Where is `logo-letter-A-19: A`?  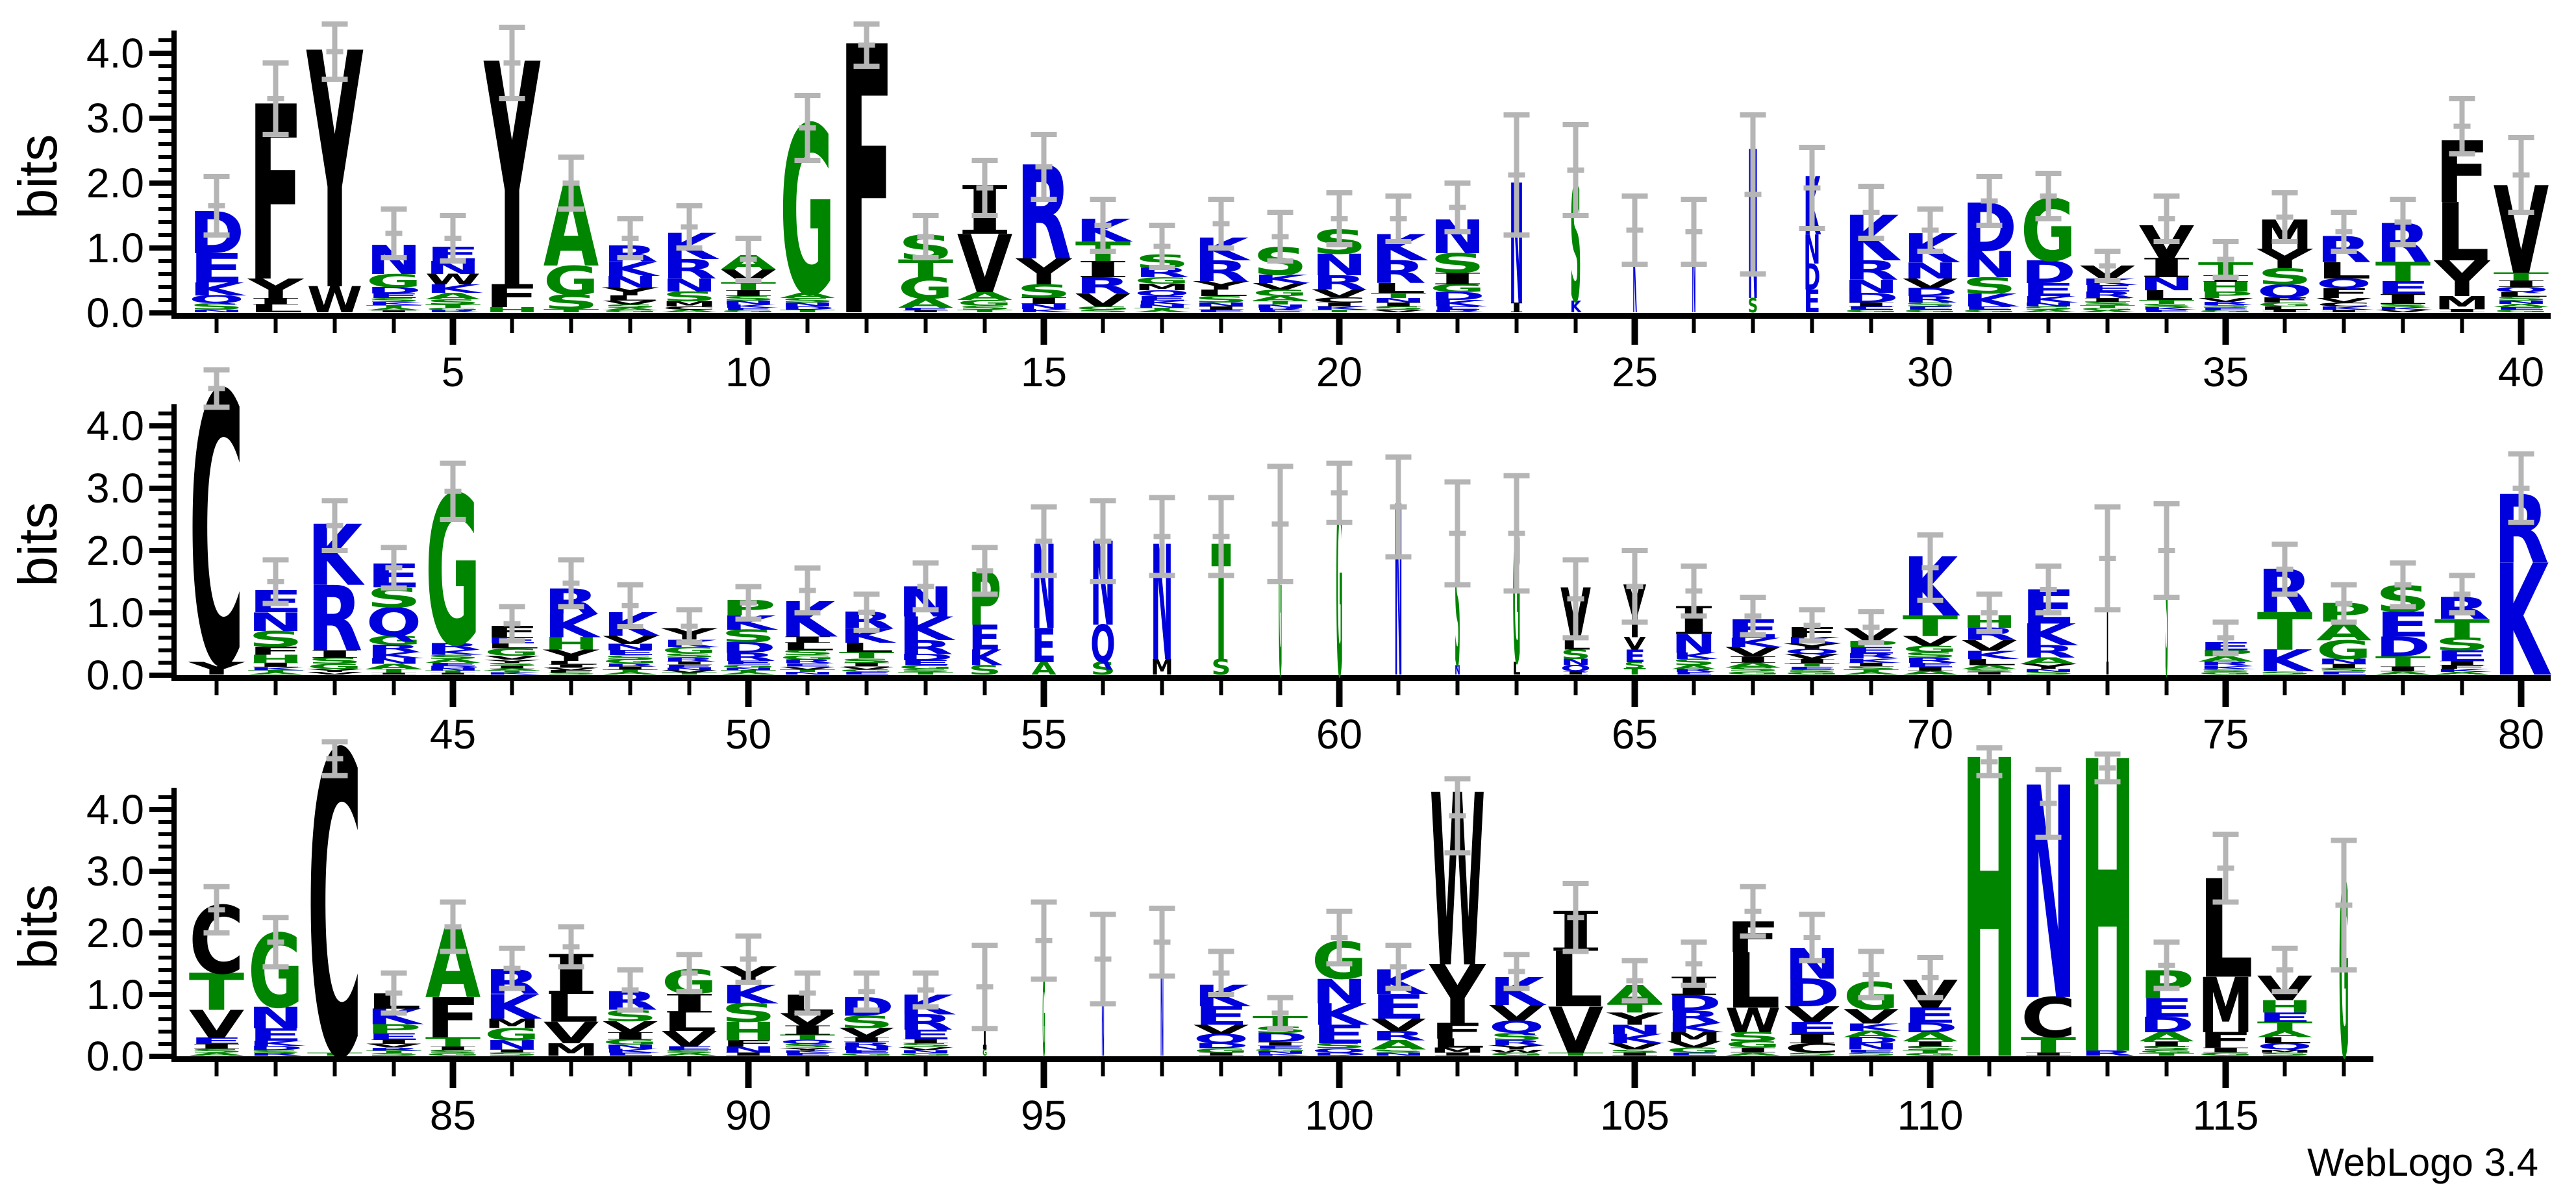
logo-letter-A-19: A is located at coordinates (1280, 298).